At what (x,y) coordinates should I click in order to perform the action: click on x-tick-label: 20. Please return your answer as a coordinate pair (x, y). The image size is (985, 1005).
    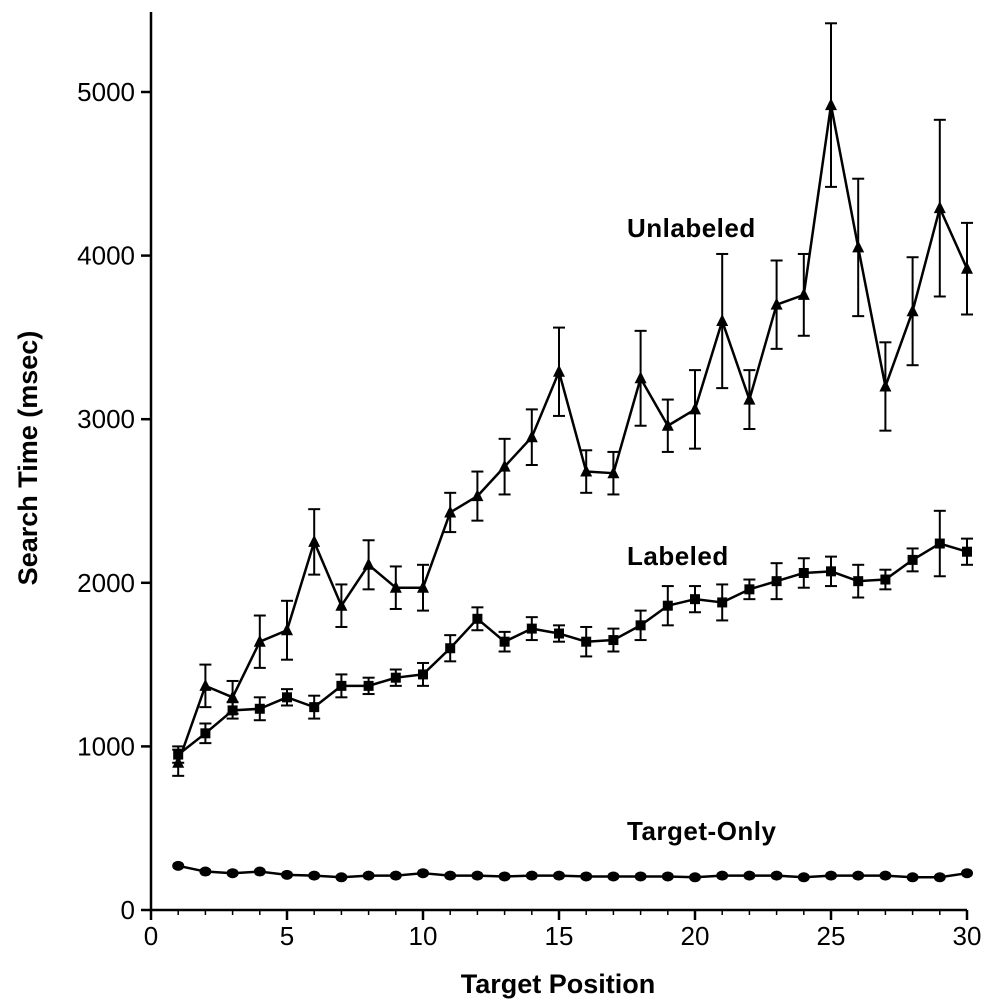
    Looking at the image, I should click on (695, 936).